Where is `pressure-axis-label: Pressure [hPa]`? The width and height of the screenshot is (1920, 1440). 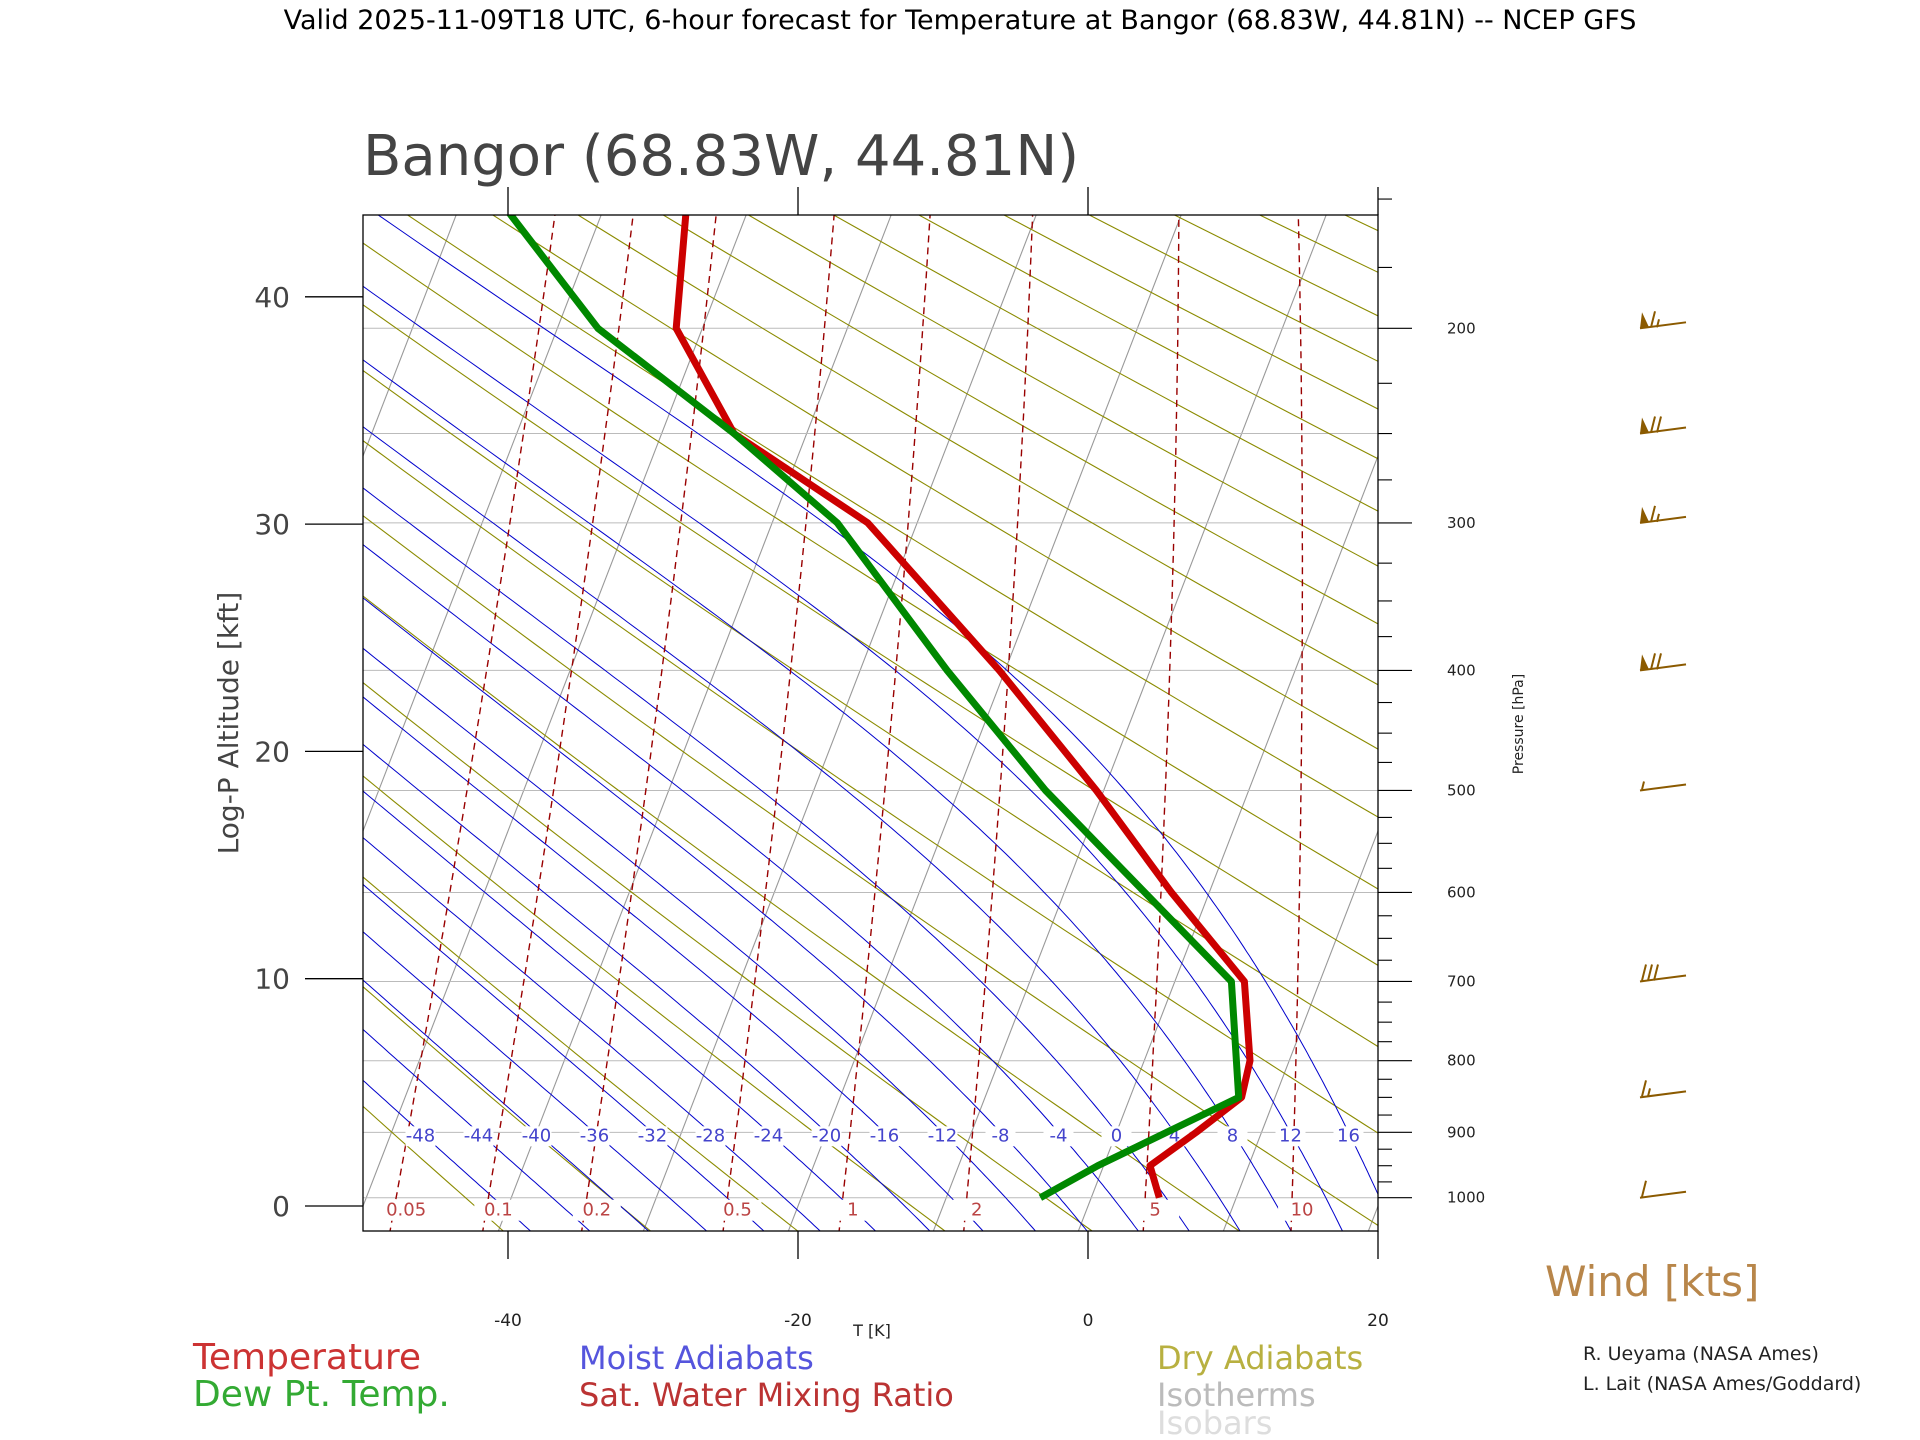
pressure-axis-label: Pressure [hPa] is located at coordinates (1519, 724).